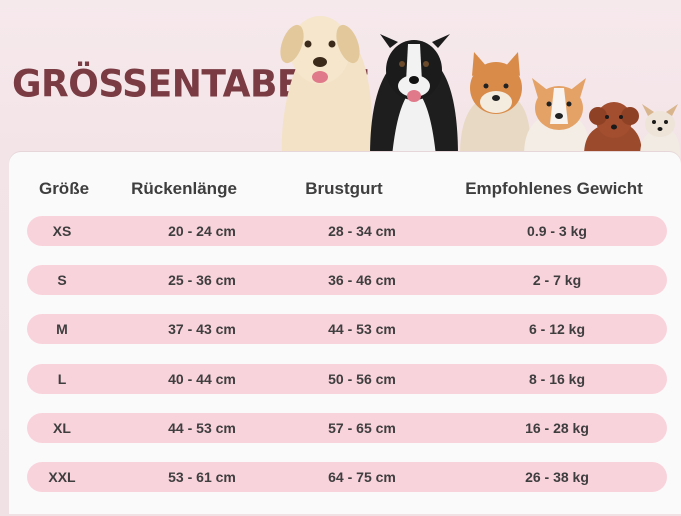  I want to click on back-length-cell: 44 - 53 cm, so click(202, 428).